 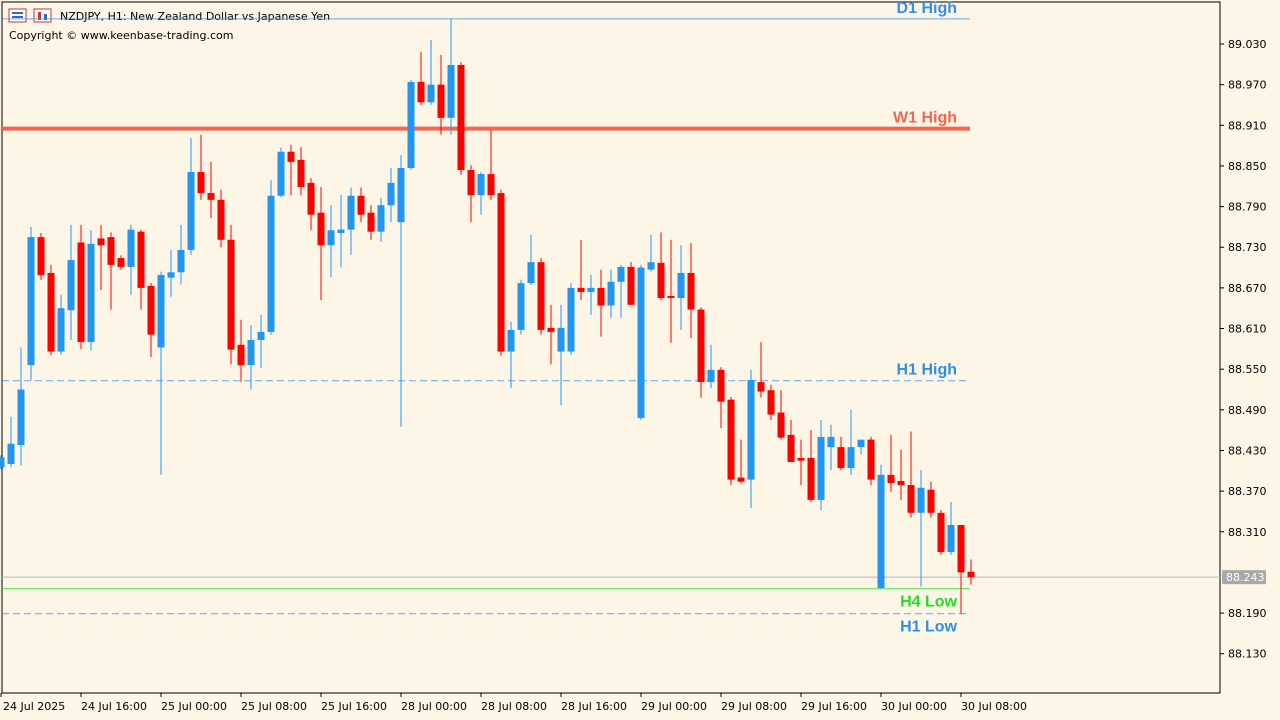 I want to click on x-tick-label: 25 Jul 16:00, so click(x=354, y=706).